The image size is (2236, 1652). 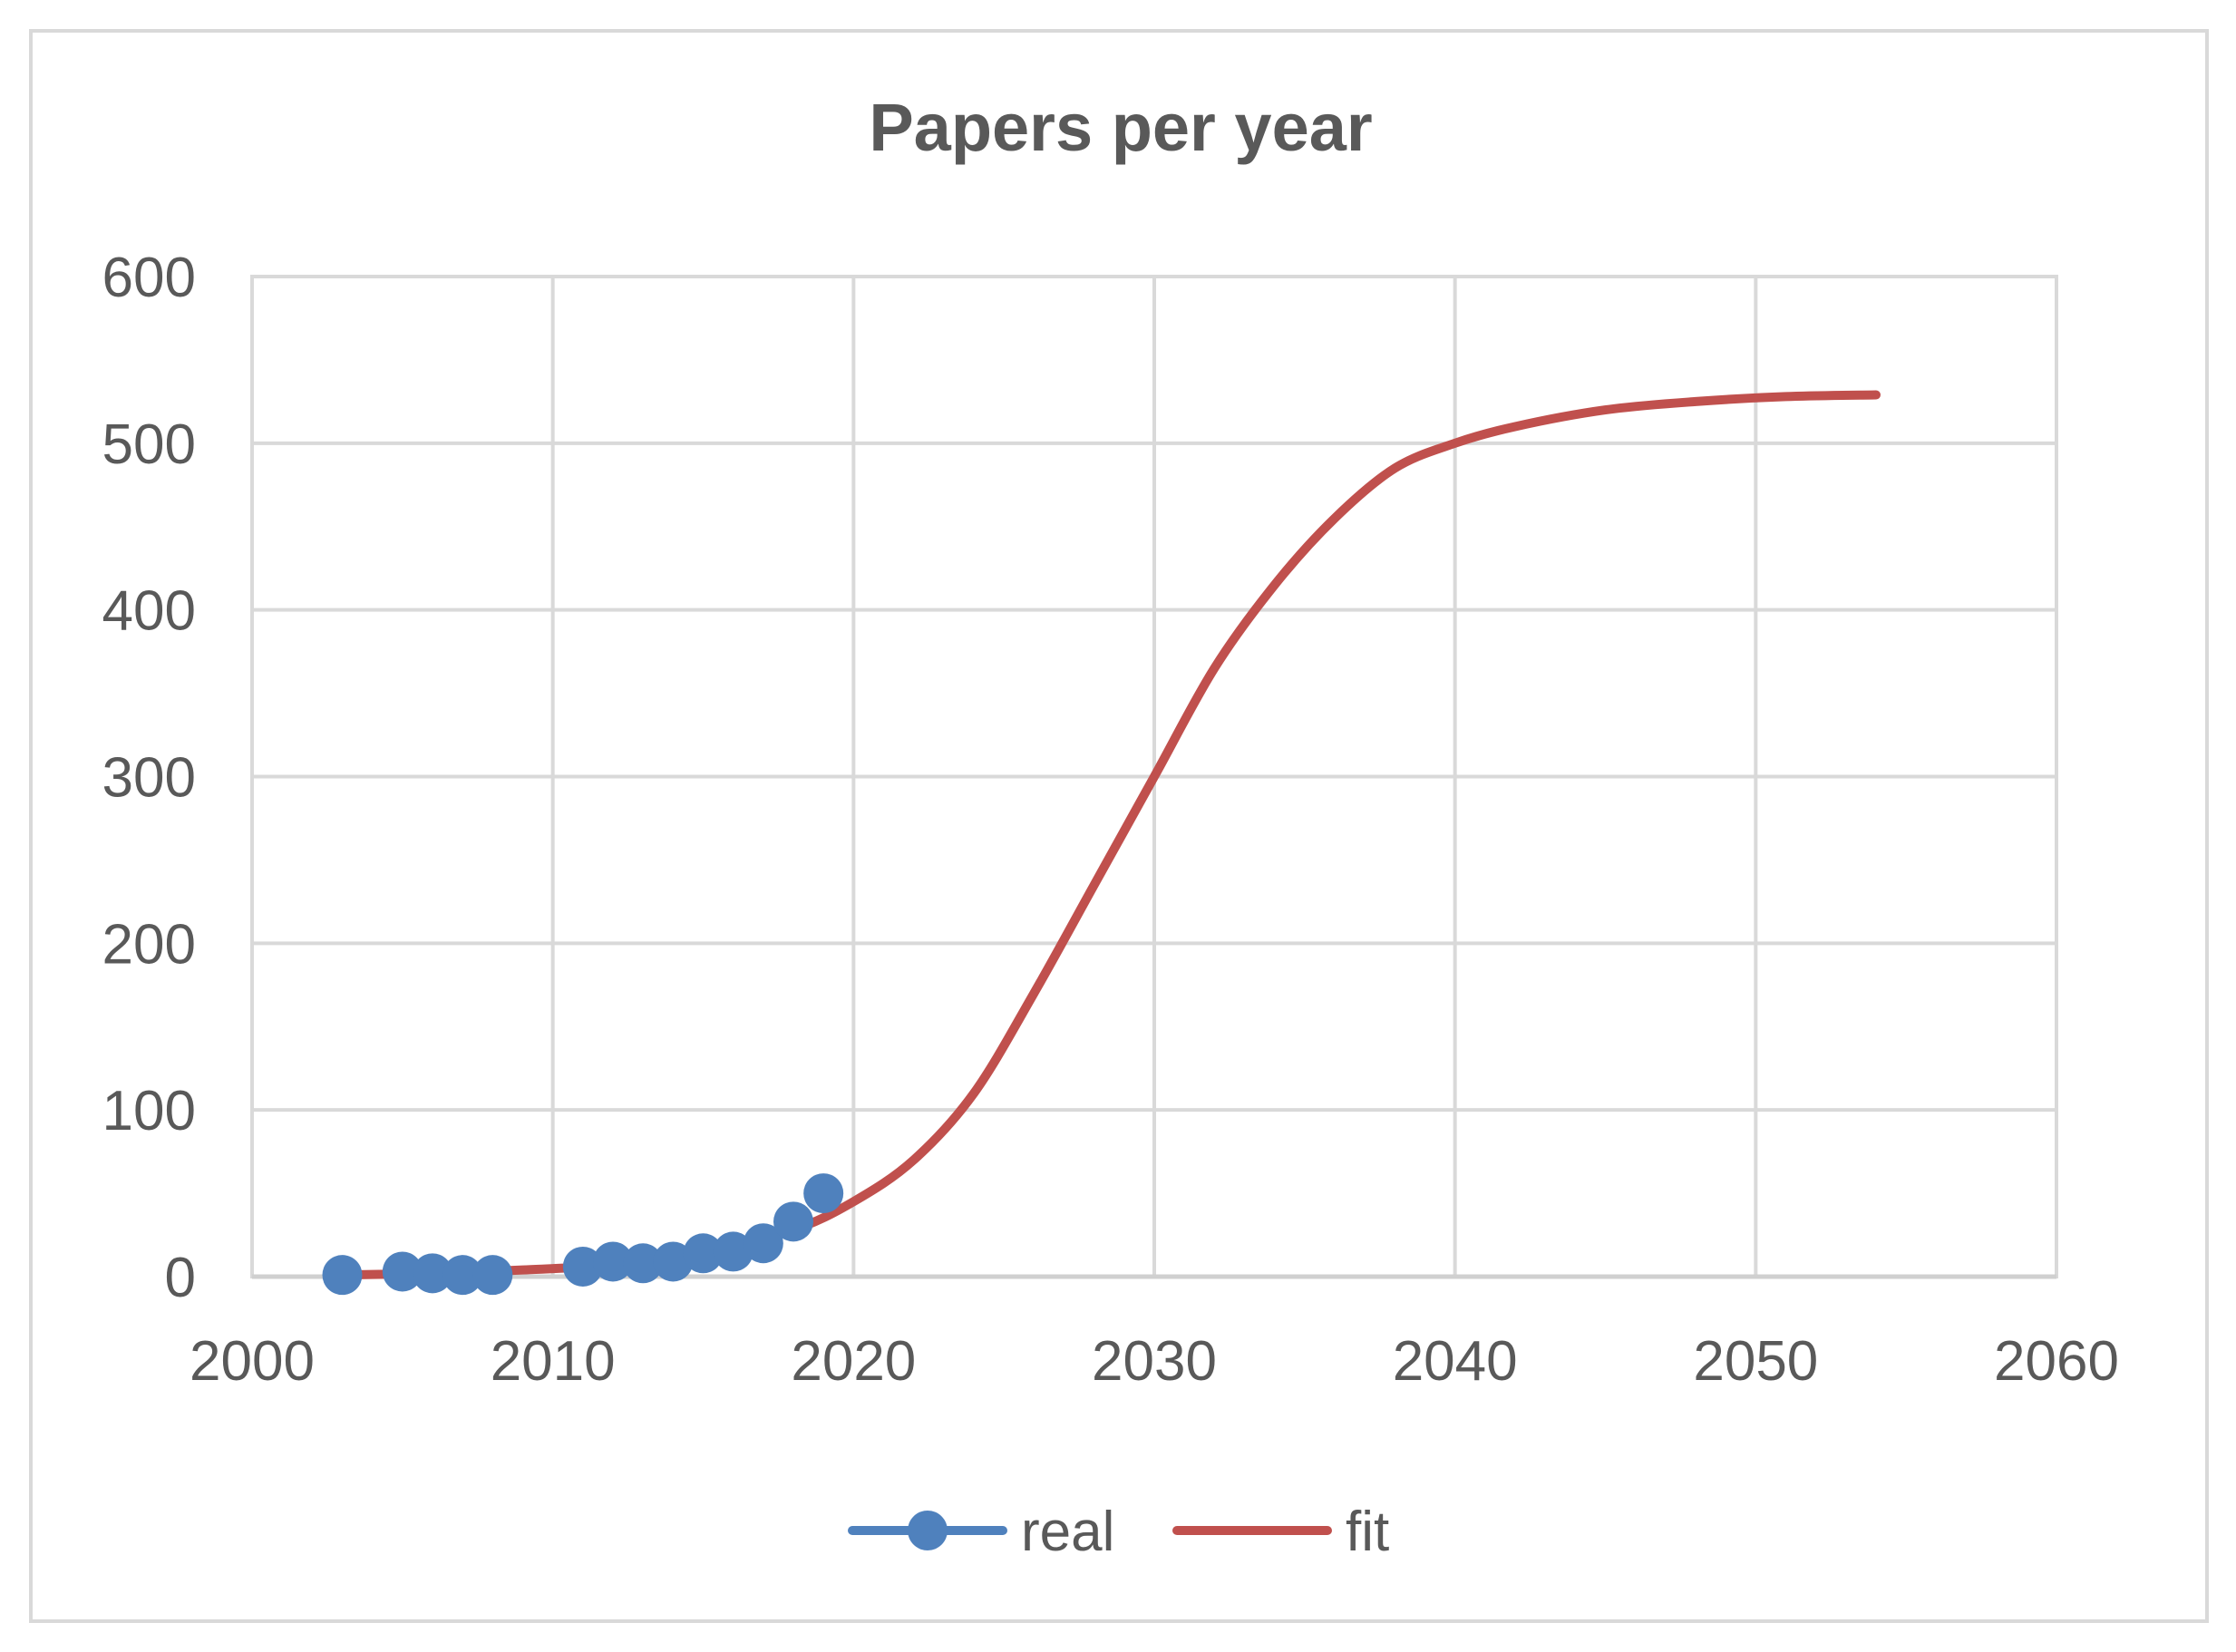 What do you see at coordinates (1154, 1362) in the screenshot?
I see `x-tick-label: 2030` at bounding box center [1154, 1362].